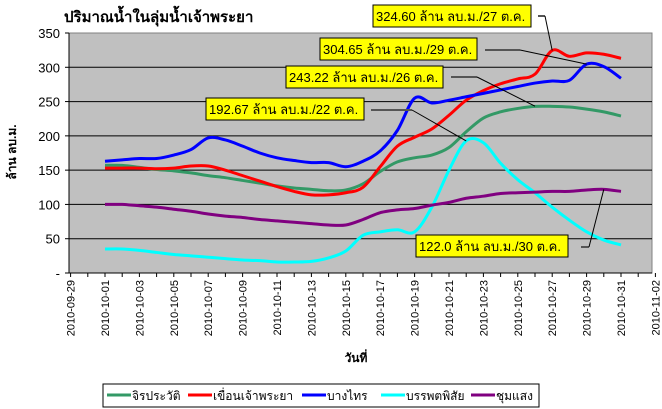 This screenshot has width=662, height=409. What do you see at coordinates (49, 204) in the screenshot?
I see `y-tick-label: 100` at bounding box center [49, 204].